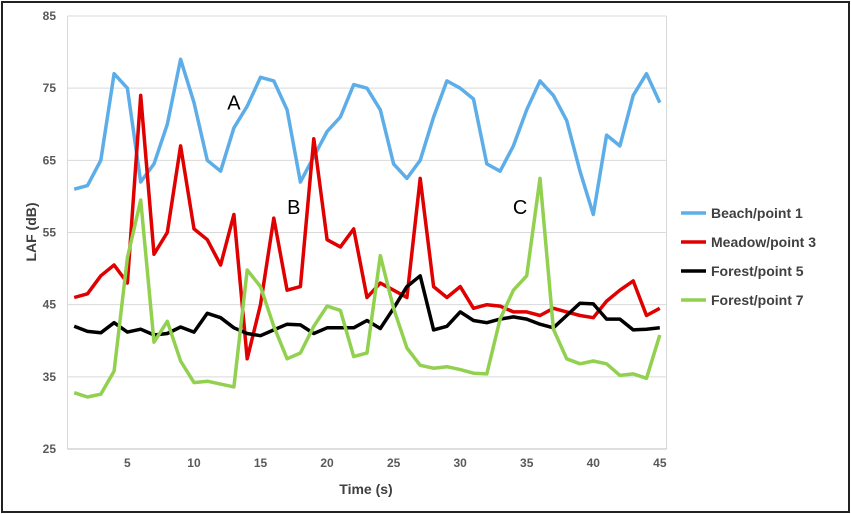 The height and width of the screenshot is (514, 851). What do you see at coordinates (520, 208) in the screenshot?
I see `annotation-label: C` at bounding box center [520, 208].